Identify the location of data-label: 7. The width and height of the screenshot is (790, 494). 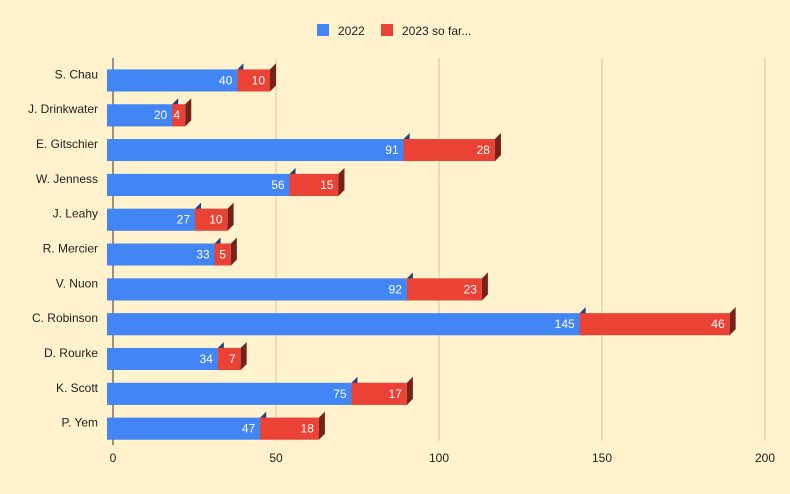
(232, 359).